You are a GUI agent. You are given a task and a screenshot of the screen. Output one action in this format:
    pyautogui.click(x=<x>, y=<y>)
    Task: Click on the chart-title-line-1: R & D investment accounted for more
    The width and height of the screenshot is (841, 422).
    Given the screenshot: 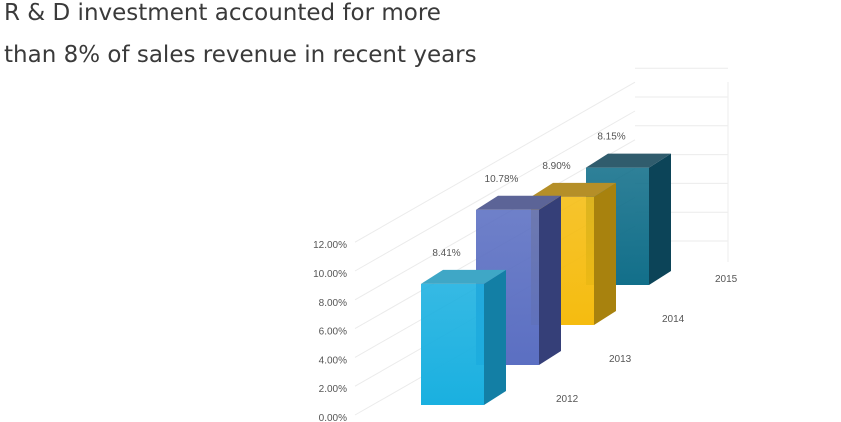 What is the action you would take?
    pyautogui.click(x=222, y=13)
    